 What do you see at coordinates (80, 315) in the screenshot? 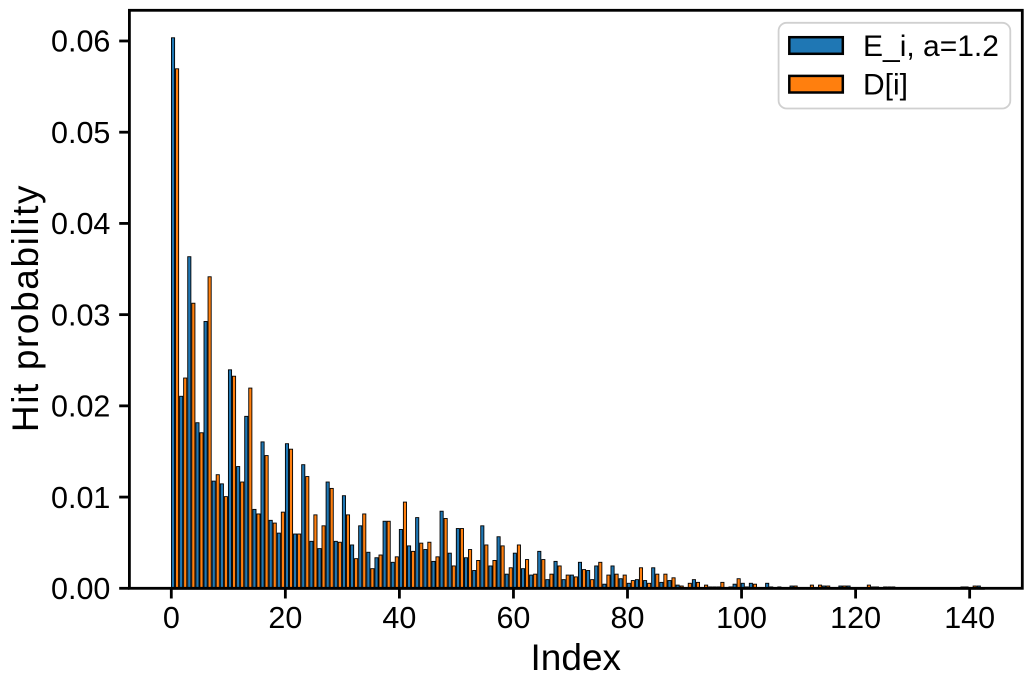
I see `svg-text: 0.03` at bounding box center [80, 315].